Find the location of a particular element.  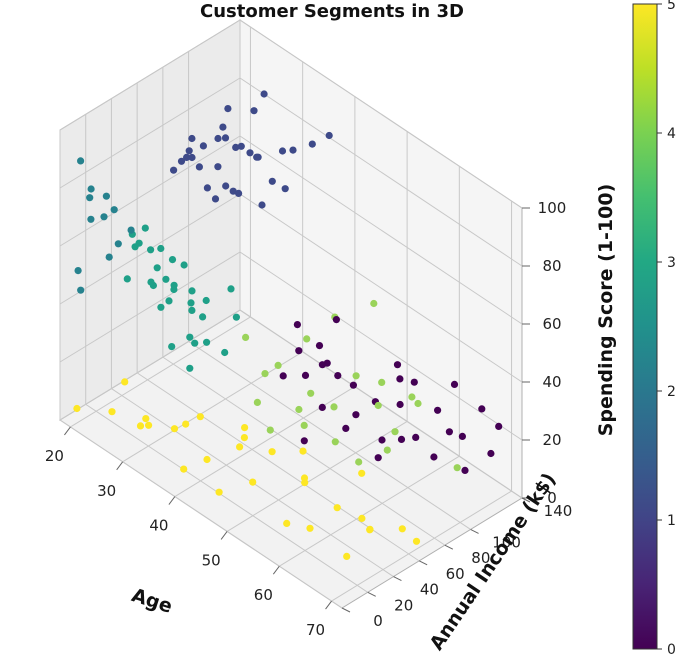

y-tick-label: 0 is located at coordinates (378, 621).